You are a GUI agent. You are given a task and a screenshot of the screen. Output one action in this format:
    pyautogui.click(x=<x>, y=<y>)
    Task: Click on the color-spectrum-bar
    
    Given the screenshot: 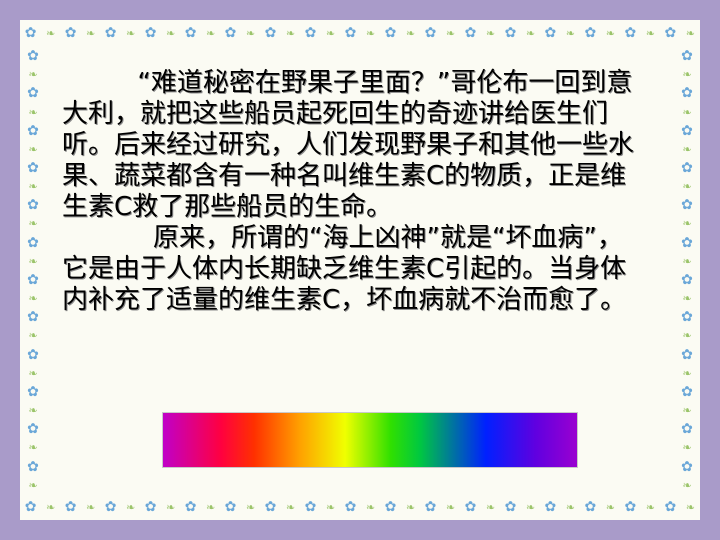 What is the action you would take?
    pyautogui.click(x=370, y=440)
    